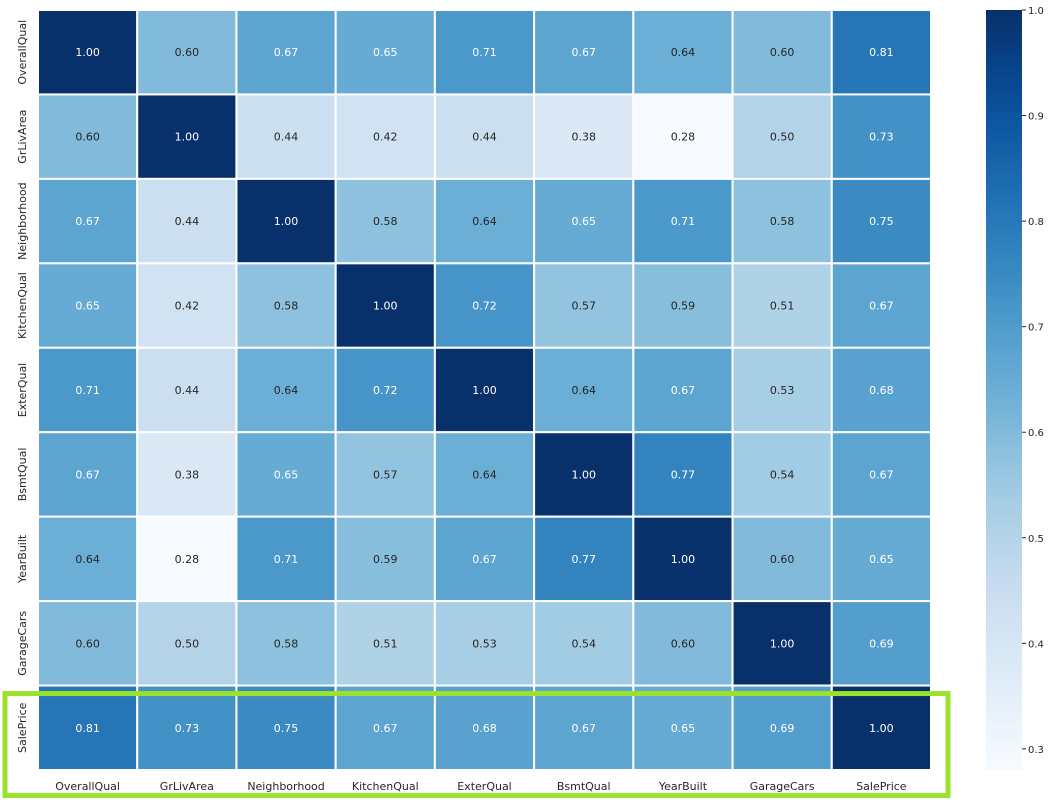 The width and height of the screenshot is (1056, 805). What do you see at coordinates (881, 786) in the screenshot?
I see `x-tick-label: SalePrice` at bounding box center [881, 786].